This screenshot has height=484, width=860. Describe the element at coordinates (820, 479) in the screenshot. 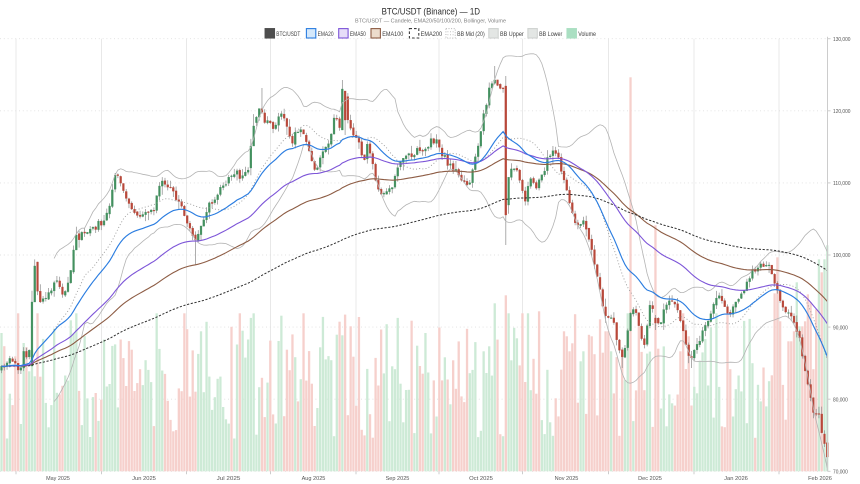

I see `svg-text: Feb 2026` at that location.